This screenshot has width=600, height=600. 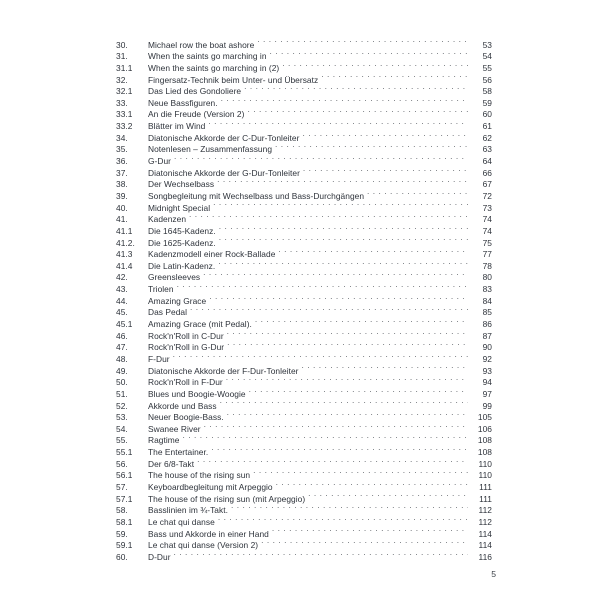 I want to click on toc-entry-page-number: 72, so click(x=487, y=195).